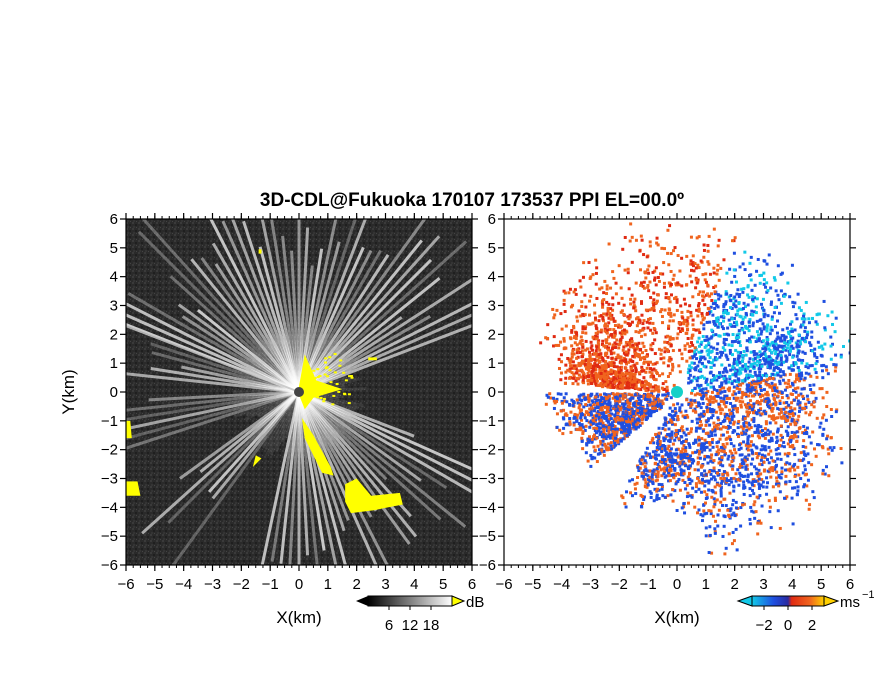 The height and width of the screenshot is (680, 880). I want to click on snr-flag-region, so click(133, 488).